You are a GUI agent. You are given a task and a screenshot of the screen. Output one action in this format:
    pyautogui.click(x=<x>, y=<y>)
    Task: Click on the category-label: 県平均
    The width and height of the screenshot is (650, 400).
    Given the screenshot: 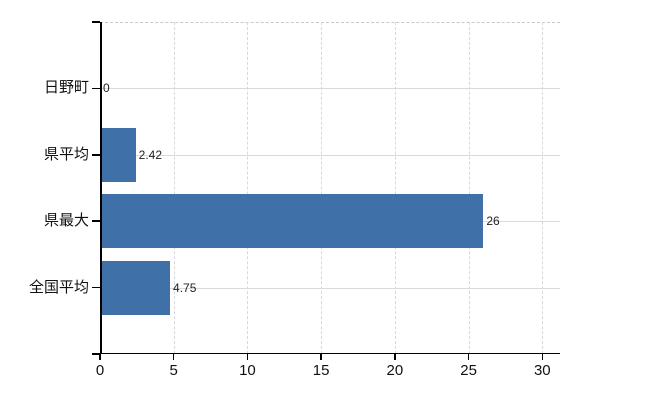 What is the action you would take?
    pyautogui.click(x=66, y=154)
    